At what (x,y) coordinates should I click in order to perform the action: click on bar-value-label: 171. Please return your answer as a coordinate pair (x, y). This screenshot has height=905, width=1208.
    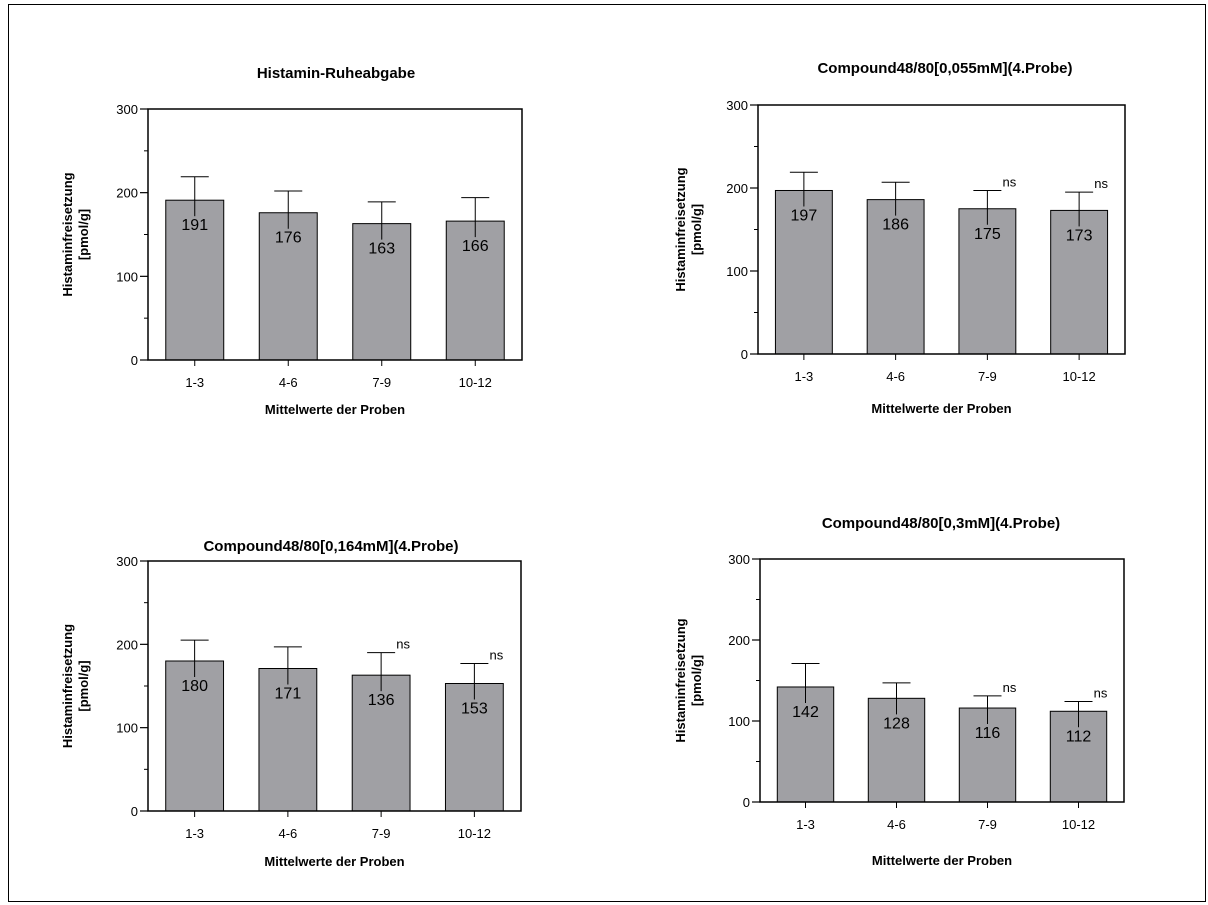
    Looking at the image, I should click on (288, 694).